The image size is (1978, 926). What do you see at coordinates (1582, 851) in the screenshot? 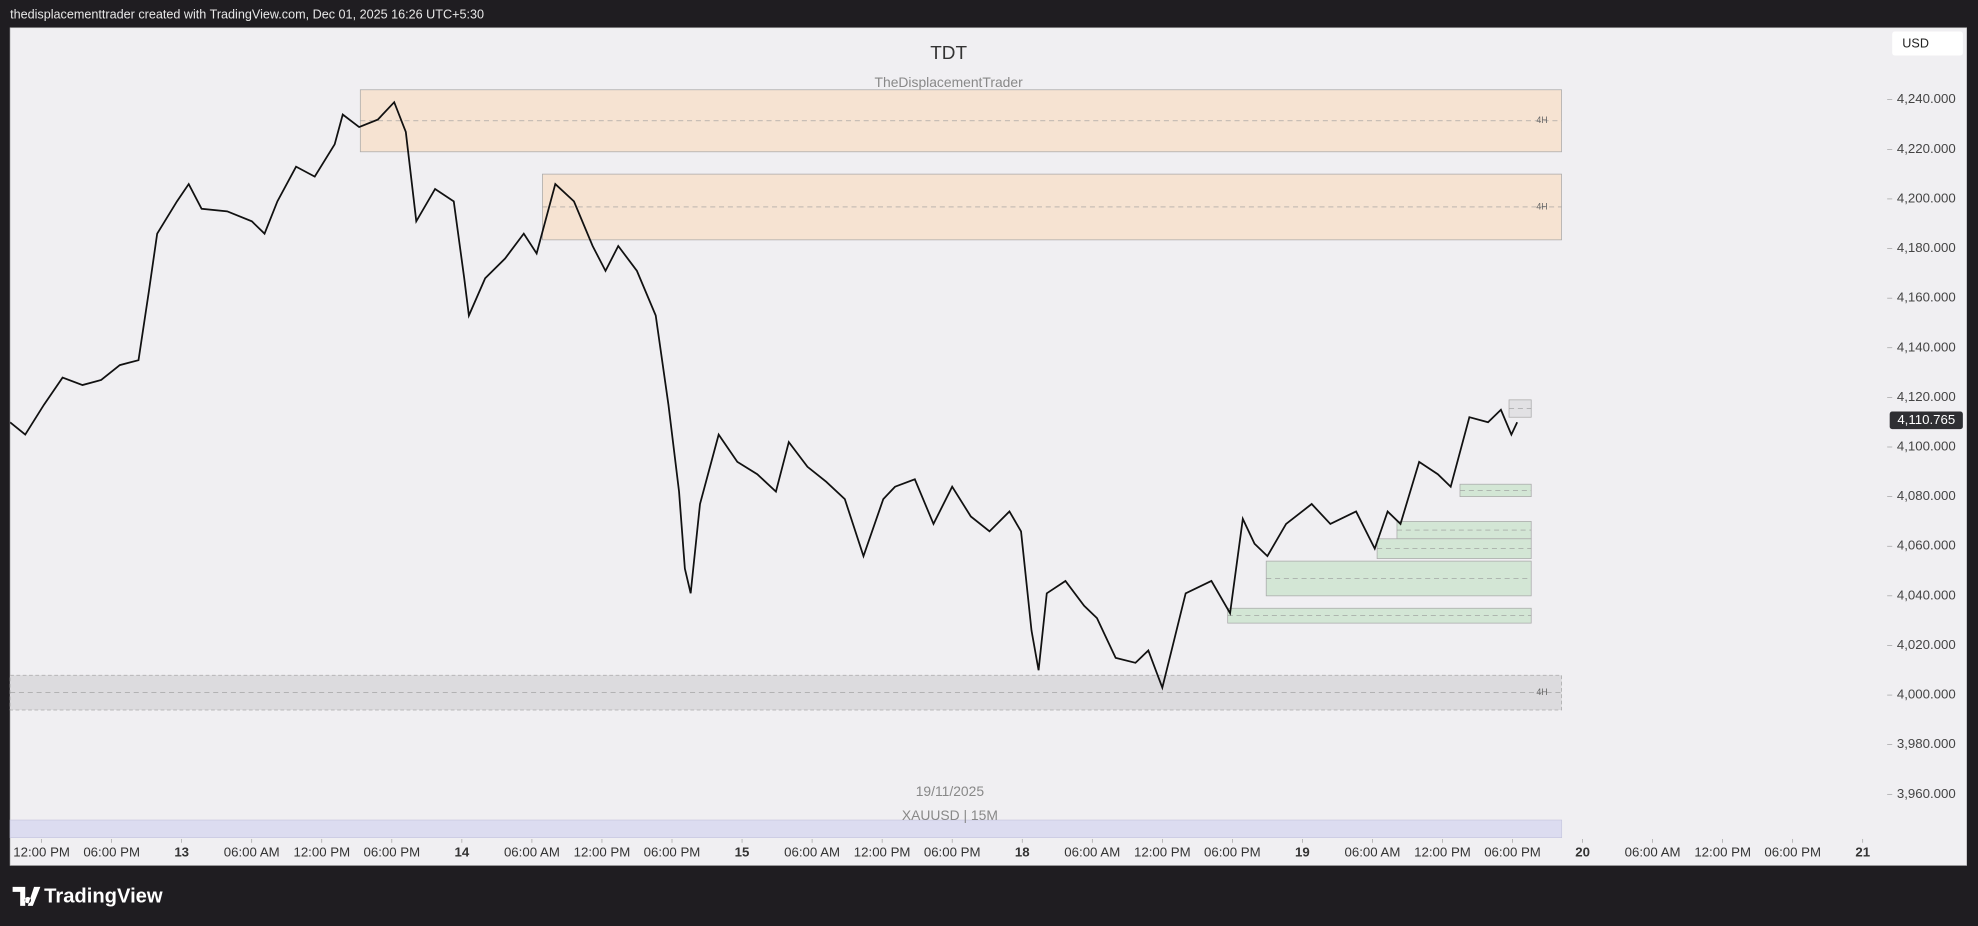
I see `x-tick-label: 20` at bounding box center [1582, 851].